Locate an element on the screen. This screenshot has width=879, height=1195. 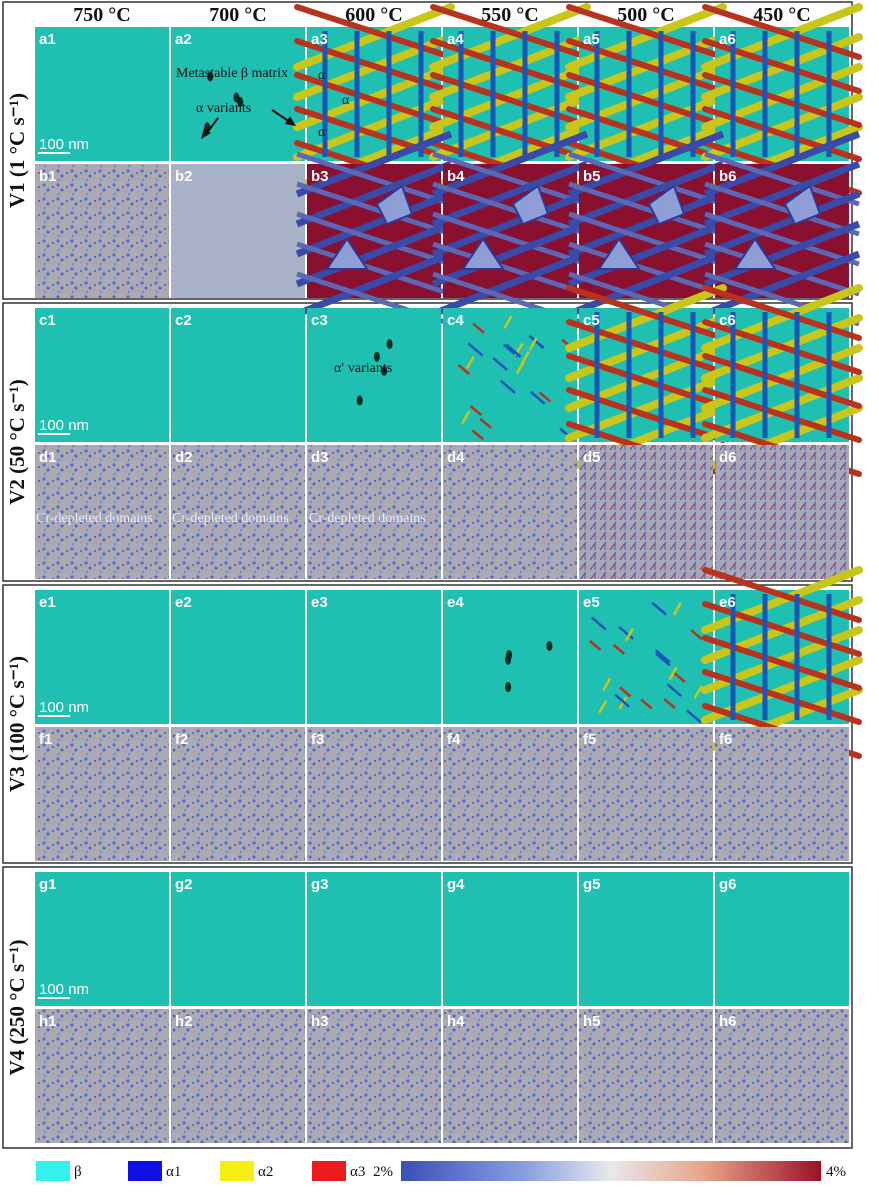
panel-label: g3 is located at coordinates (320, 884).